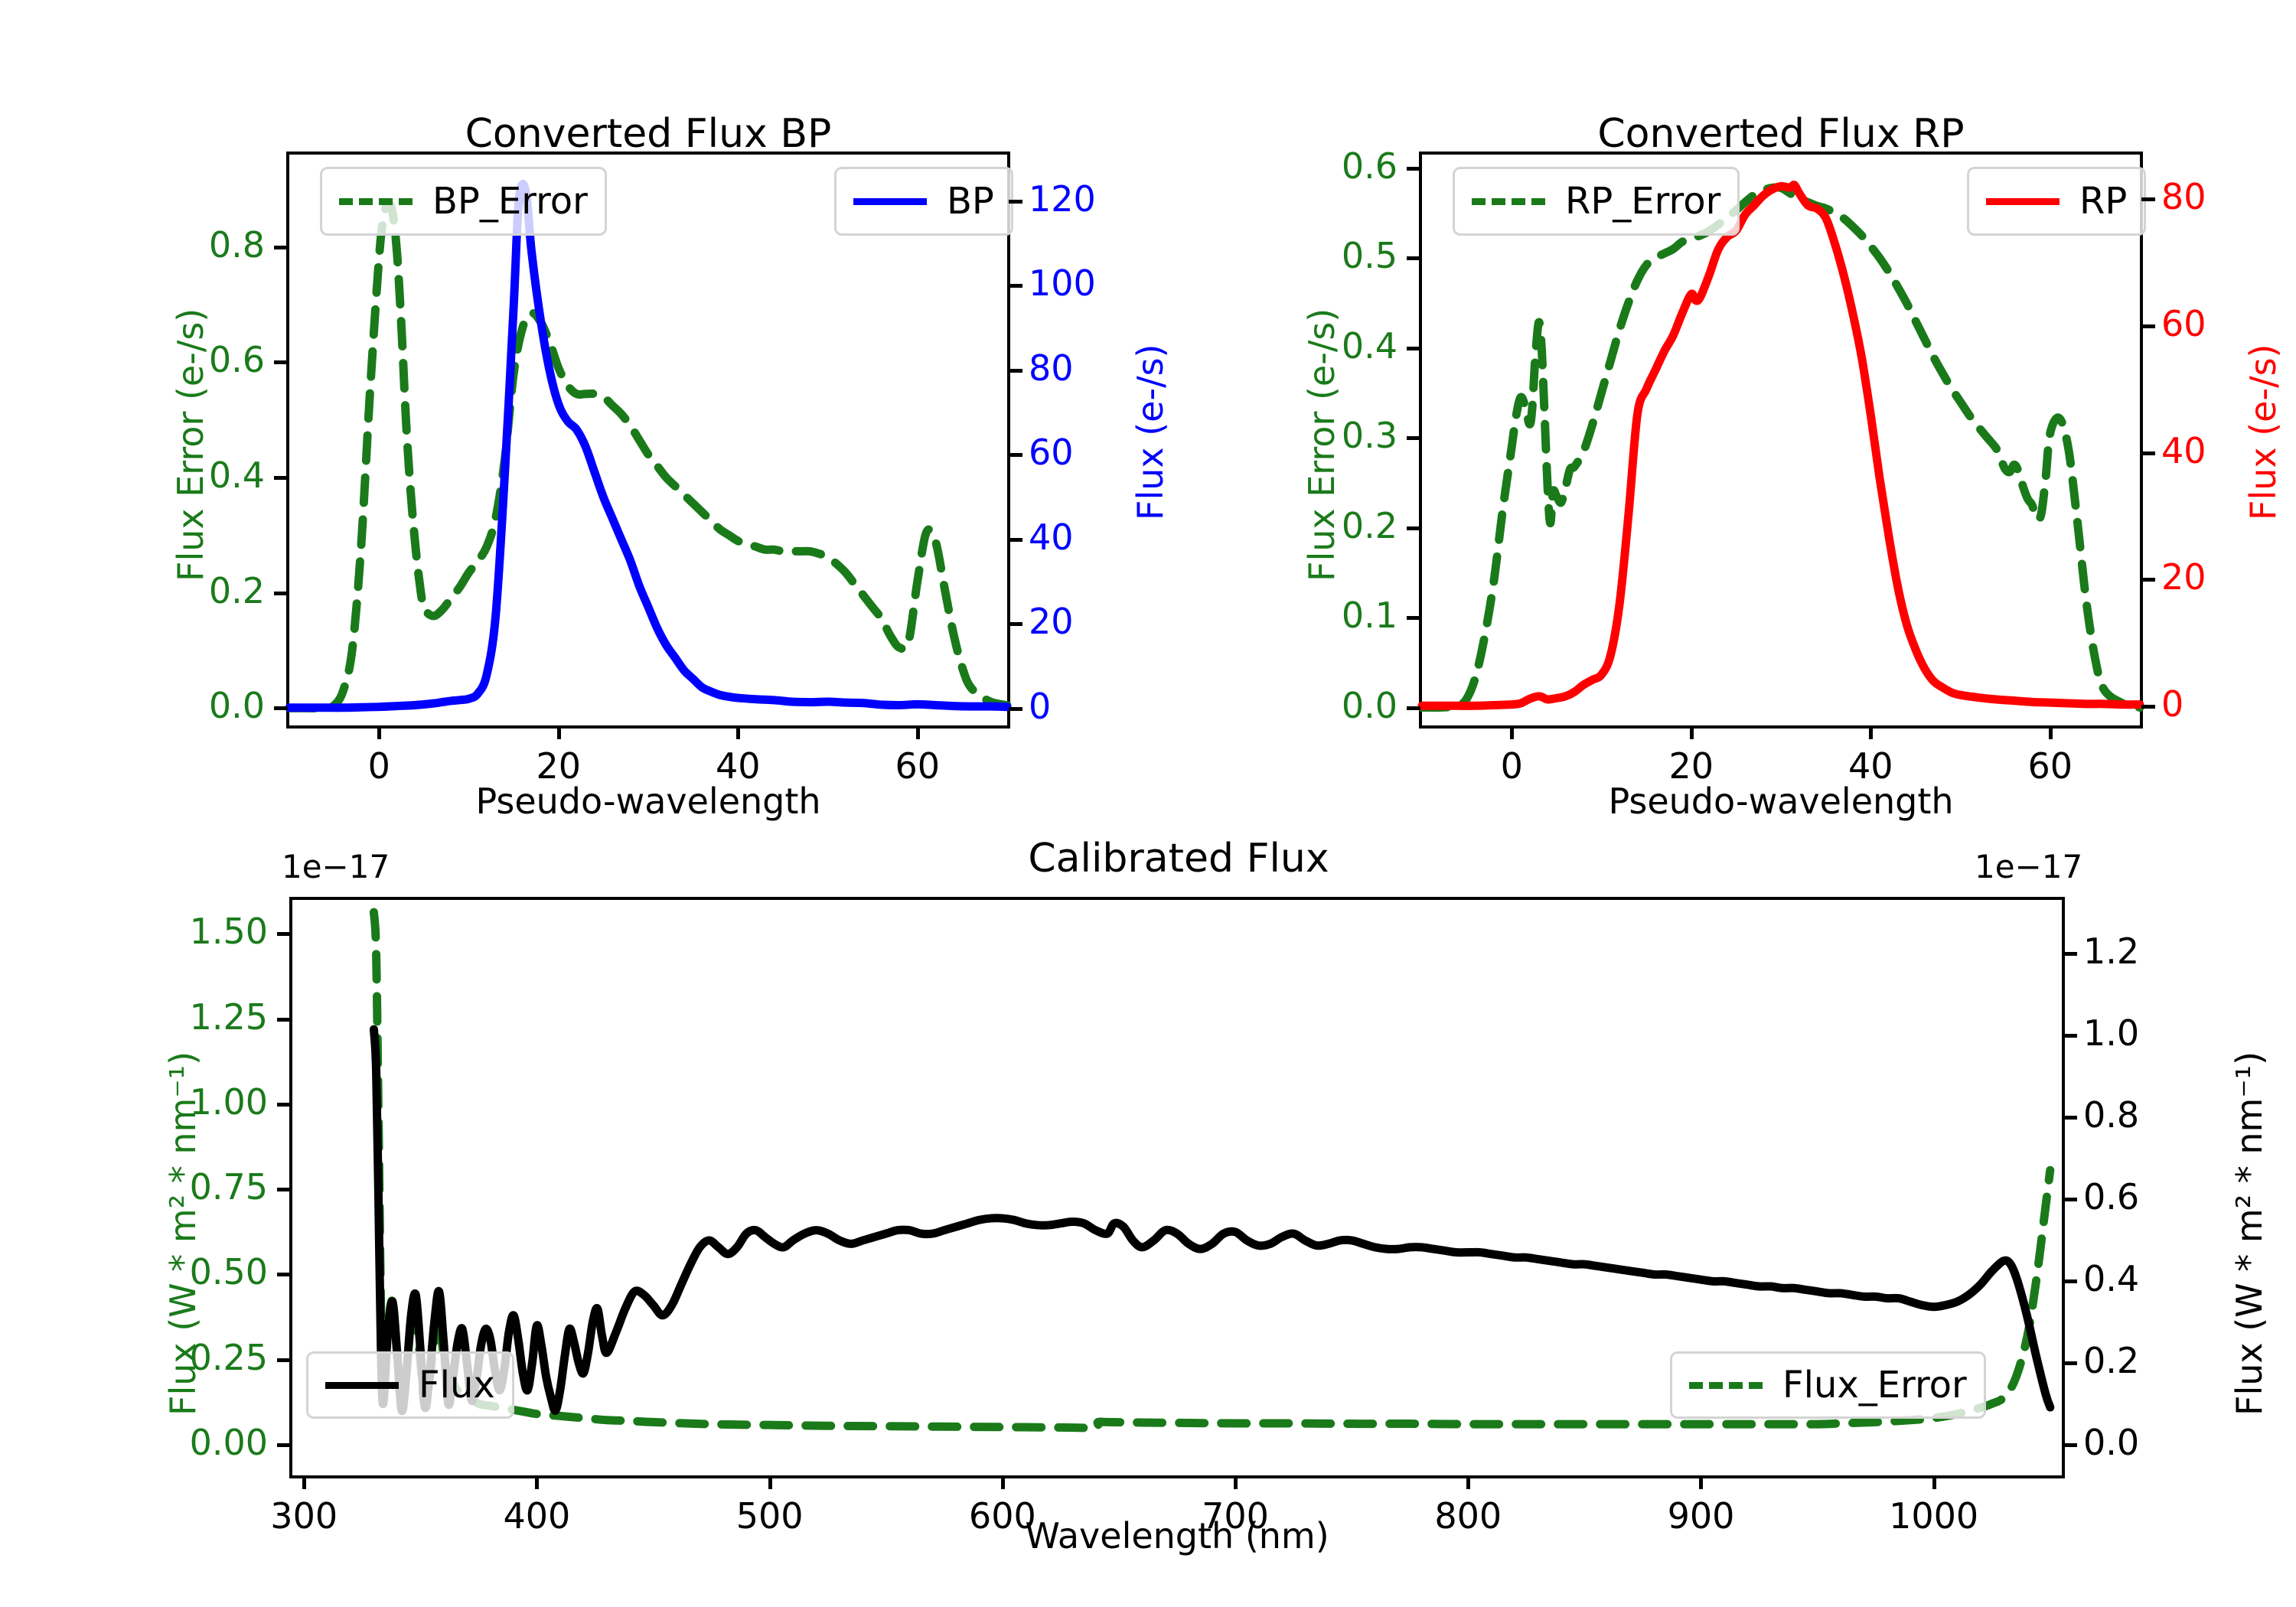  I want to click on rp-legend-error: RP_Error, so click(1596, 201).